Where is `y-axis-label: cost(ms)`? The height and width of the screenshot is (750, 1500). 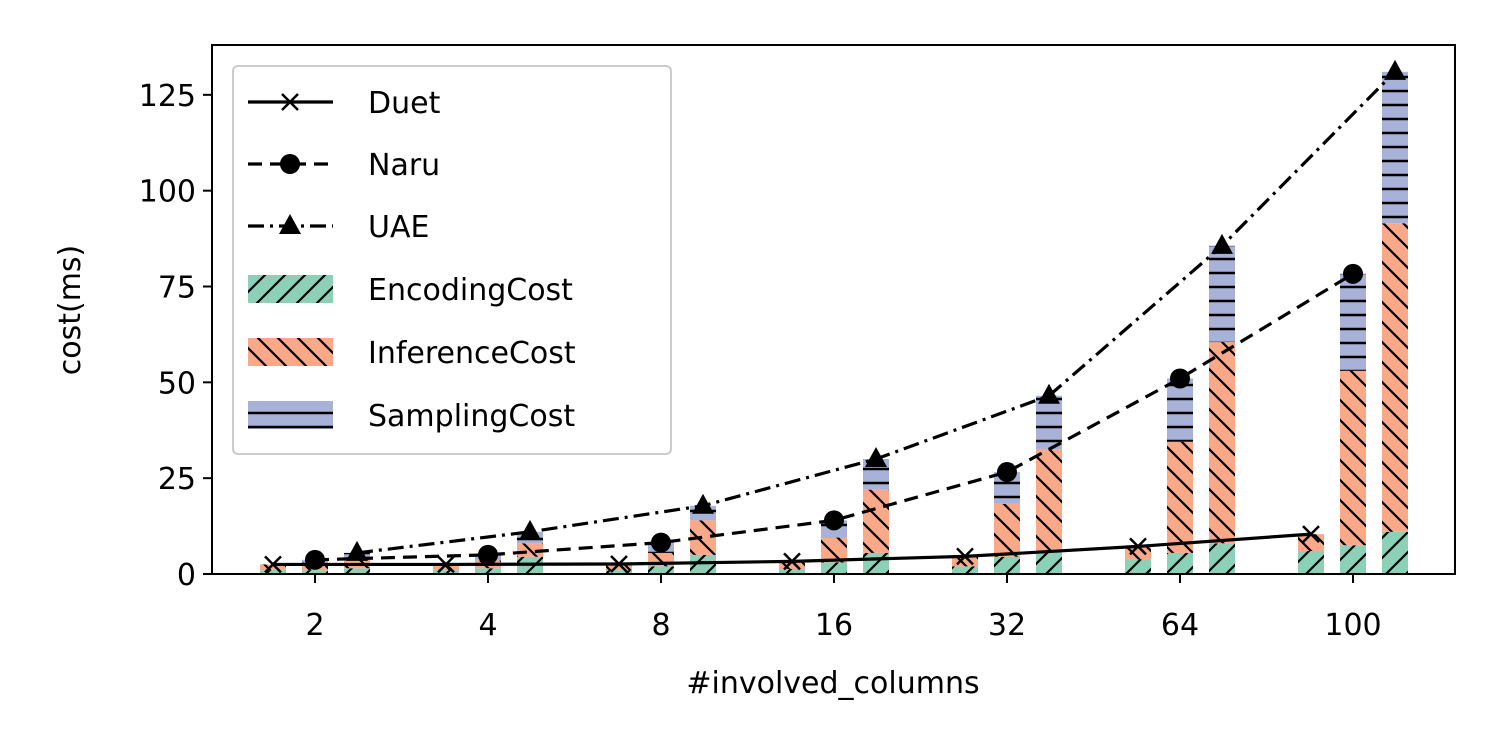 y-axis-label: cost(ms) is located at coordinates (70, 310).